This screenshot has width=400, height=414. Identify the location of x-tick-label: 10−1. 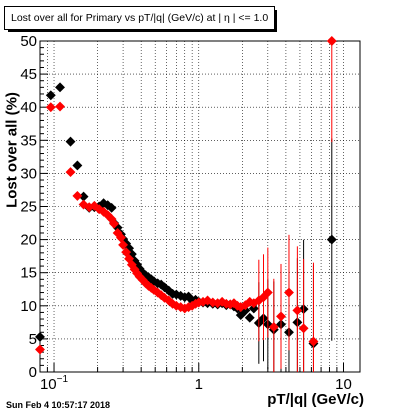
(54, 383).